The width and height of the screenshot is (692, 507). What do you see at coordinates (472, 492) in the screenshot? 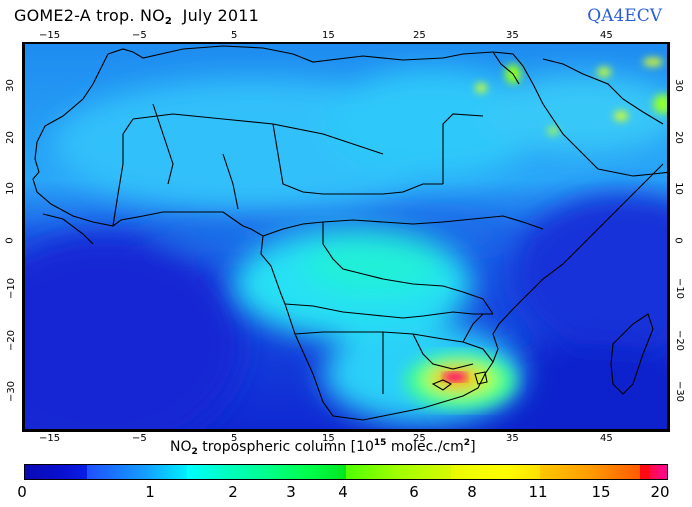
I see `colorbar-label: 8` at bounding box center [472, 492].